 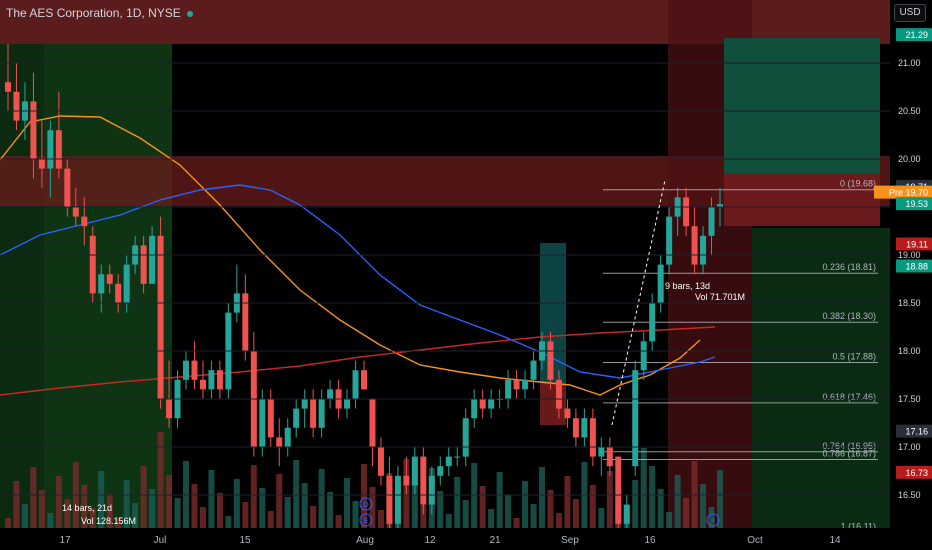 I want to click on fib-label: 0 (19.68), so click(x=858, y=184).